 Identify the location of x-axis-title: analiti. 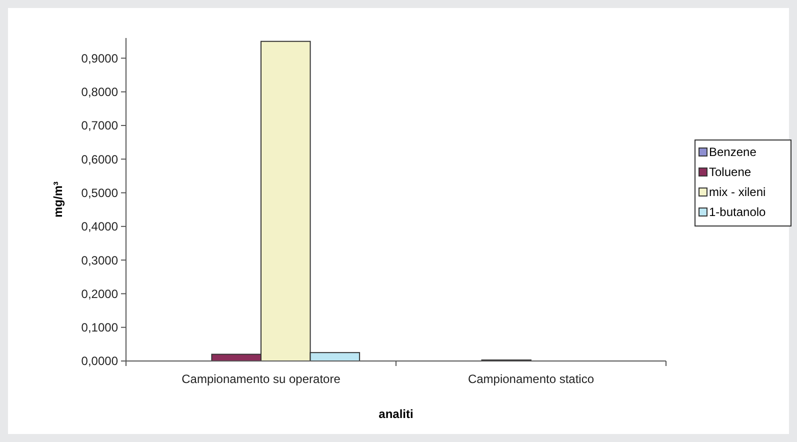
(396, 414).